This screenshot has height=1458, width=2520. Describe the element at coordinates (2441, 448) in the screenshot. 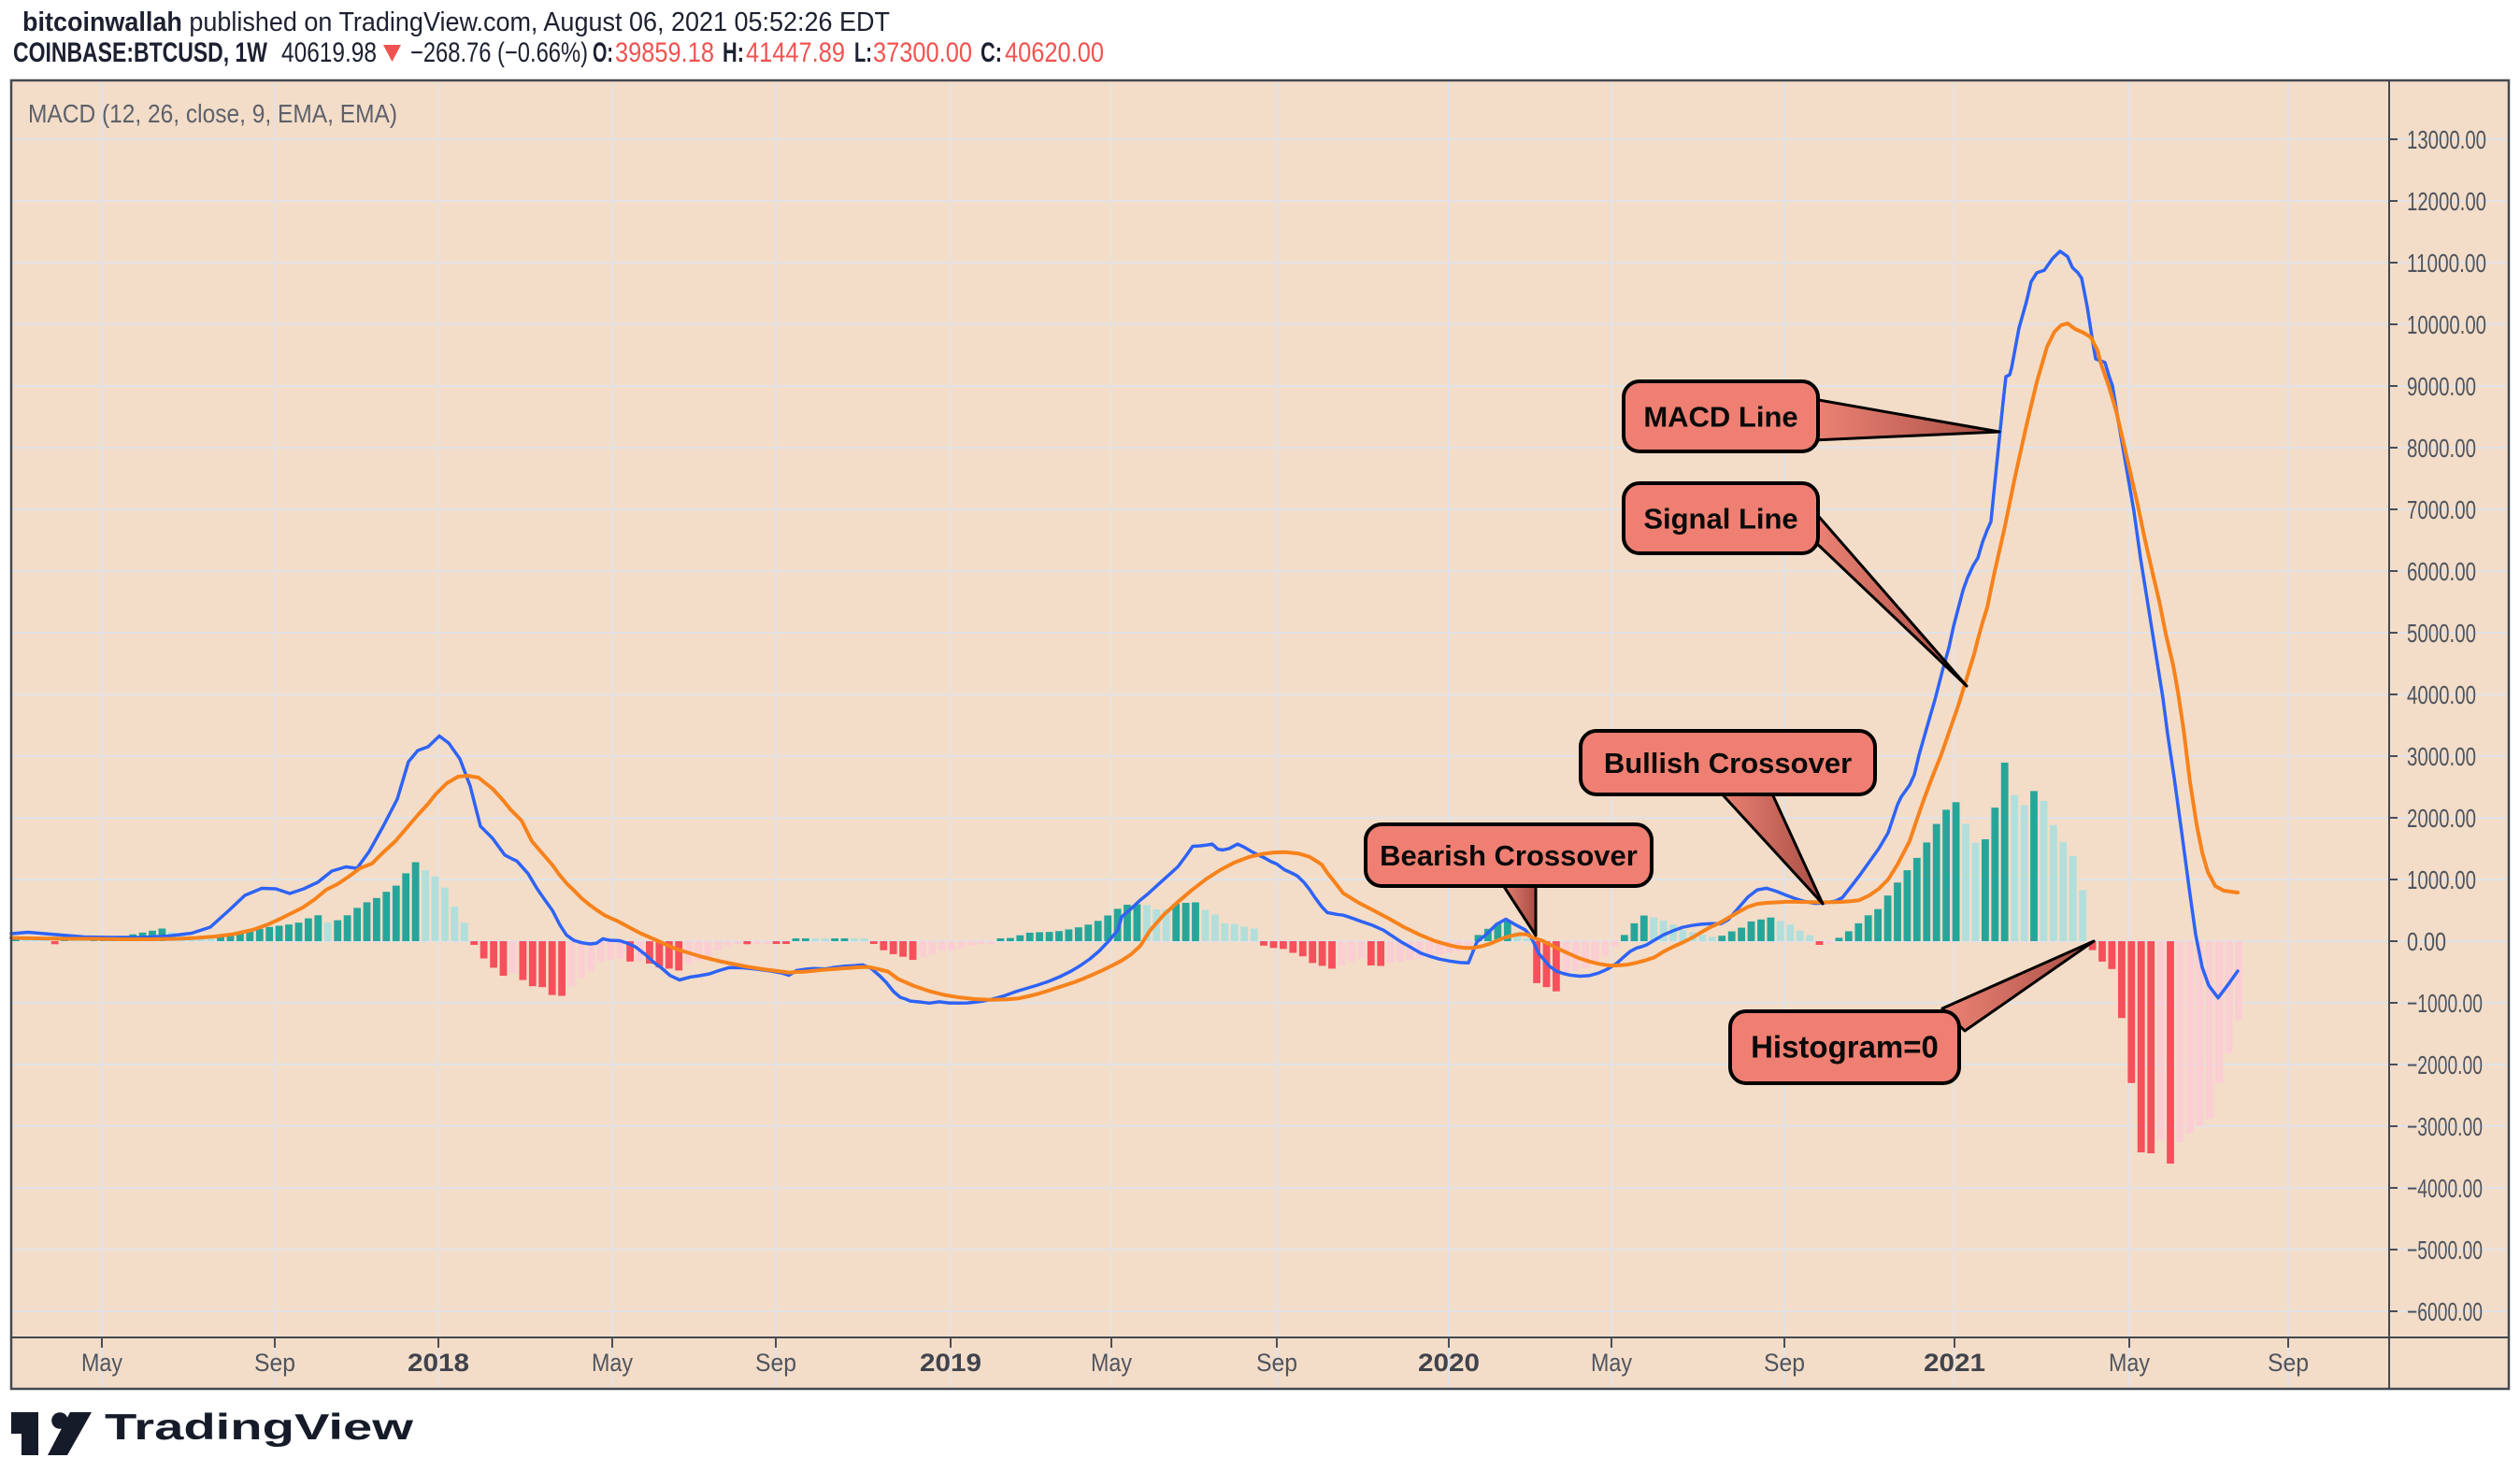

I see `svg-text: 8000.00` at that location.